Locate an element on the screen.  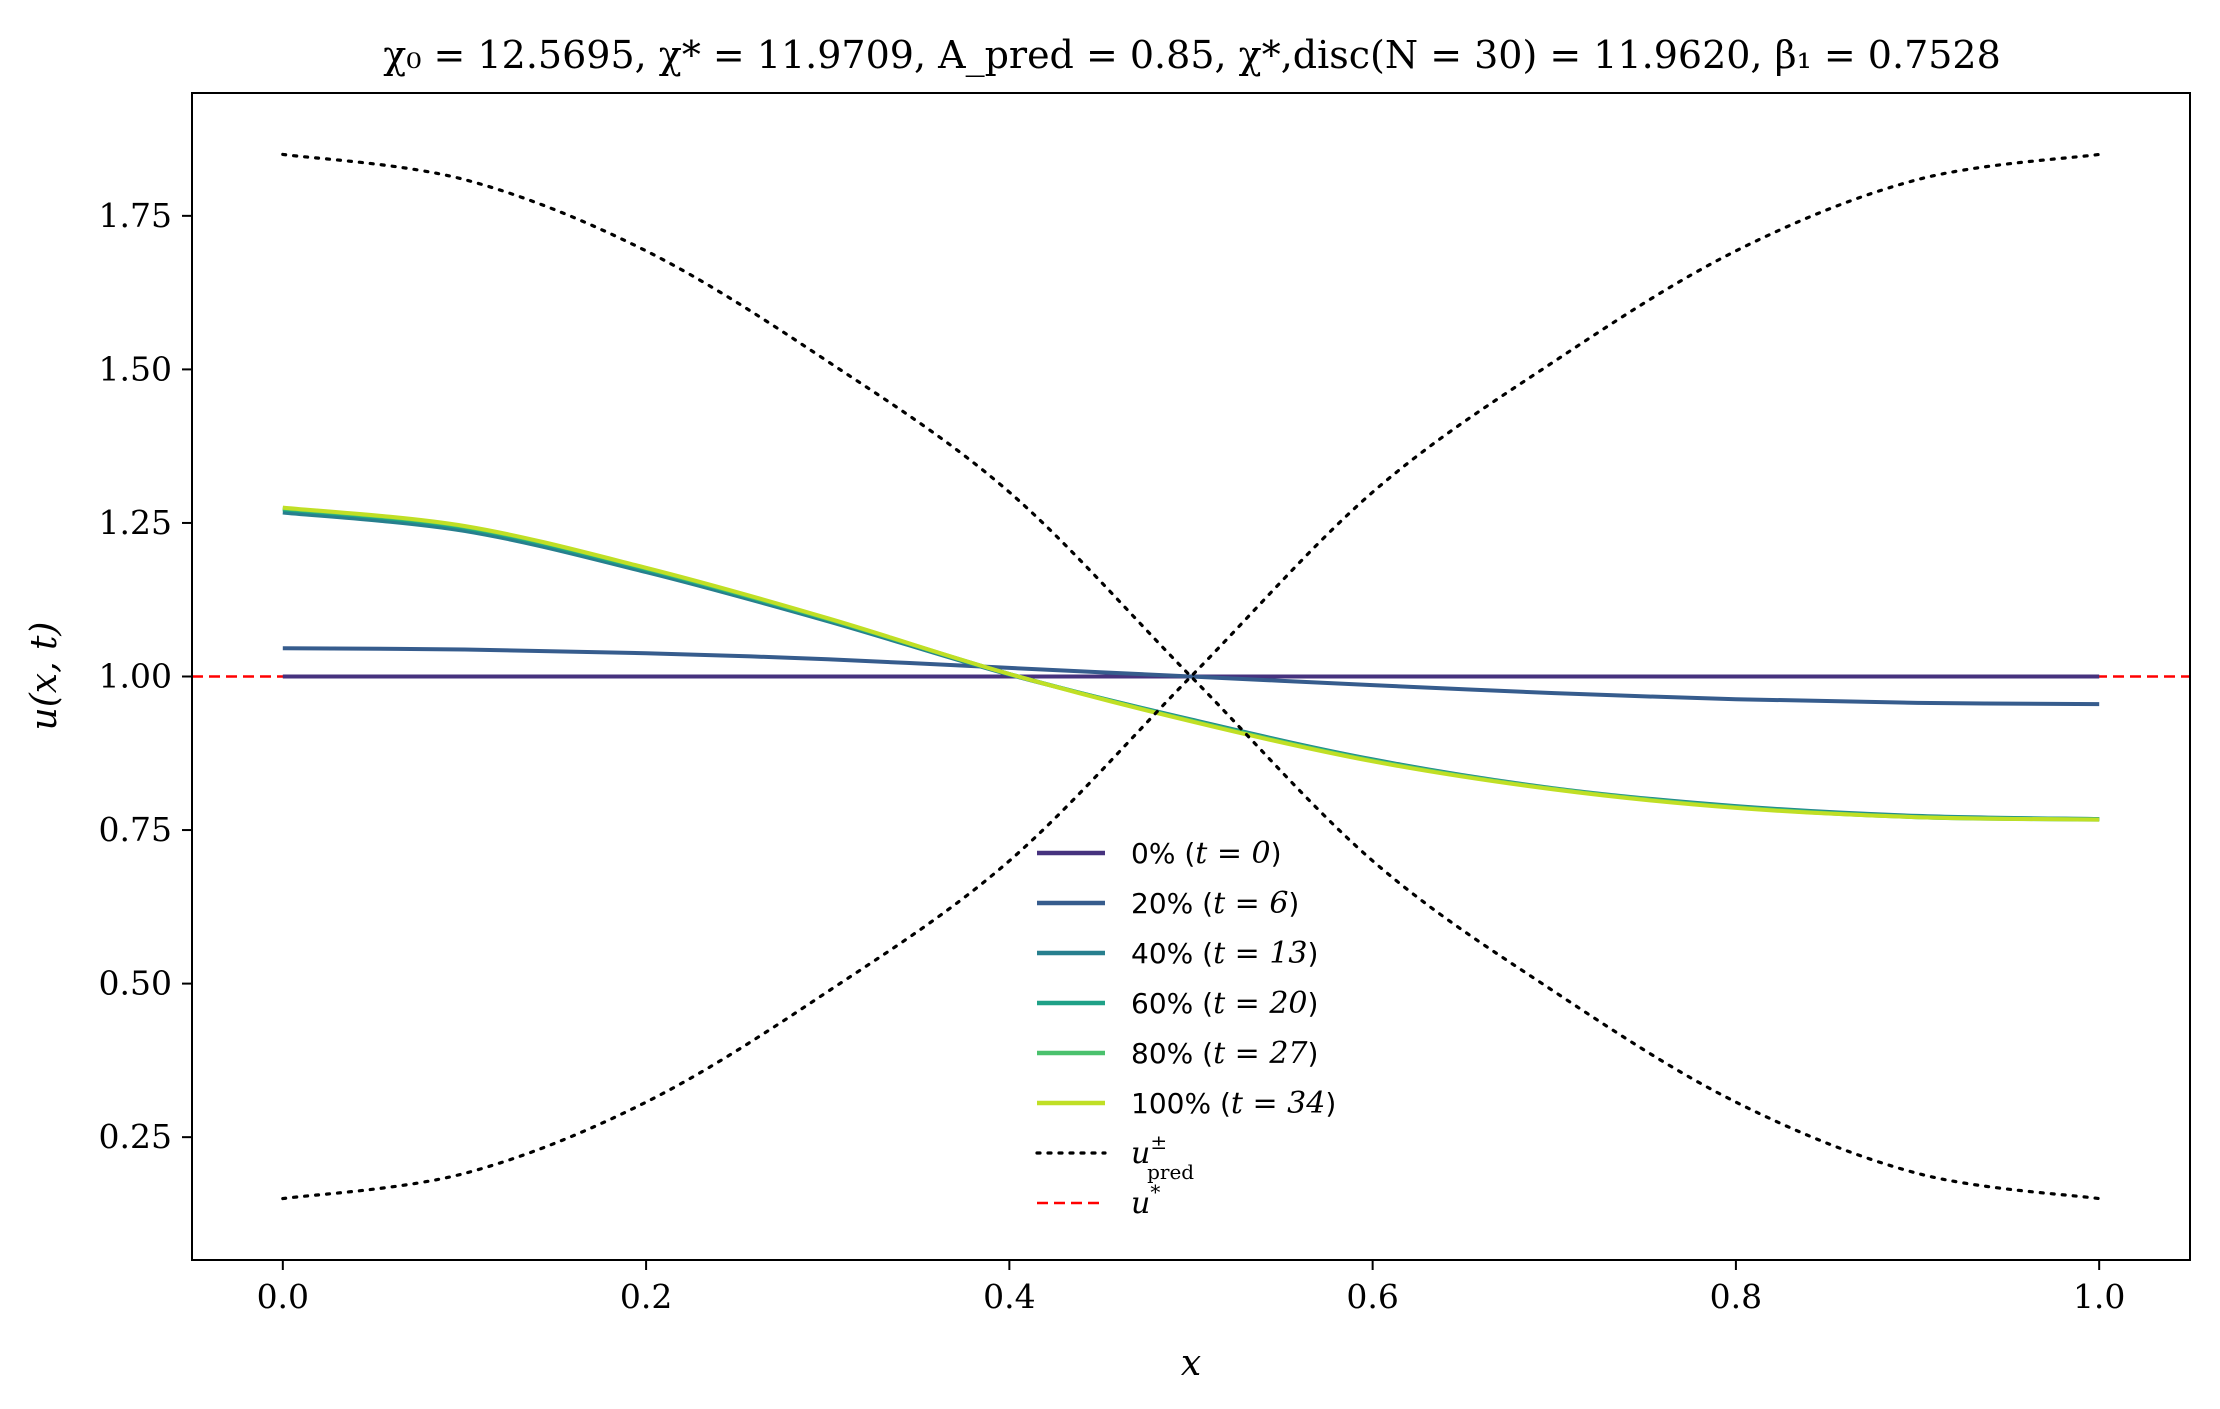
legend-item: 100% (t = 34) is located at coordinates (1186, 1103).